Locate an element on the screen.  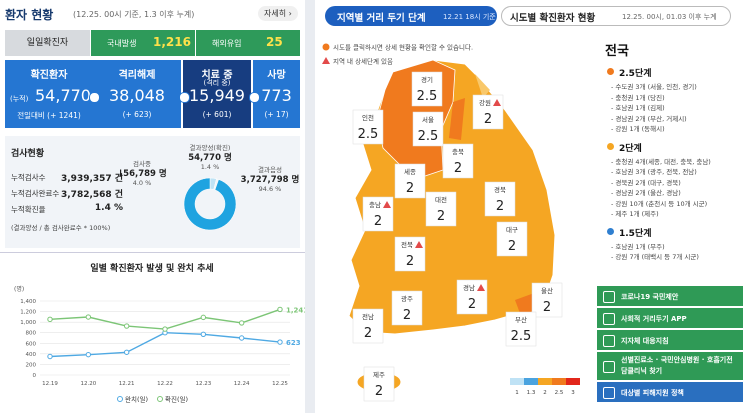
y-tick-label: 200 is located at coordinates (31, 365).